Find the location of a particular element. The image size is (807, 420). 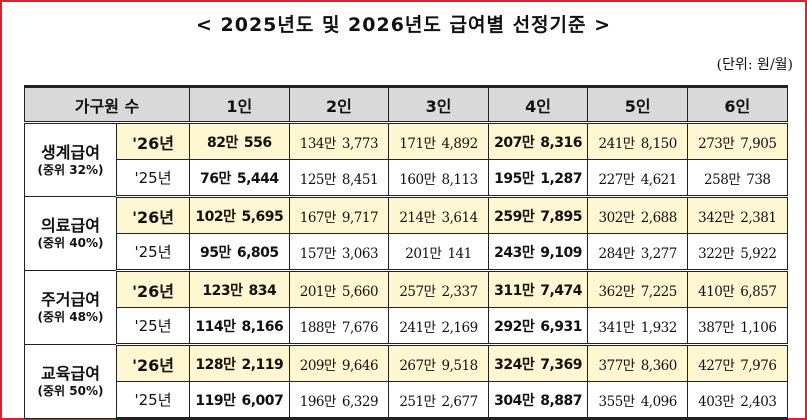

amount-man: 324만 is located at coordinates (514, 364).